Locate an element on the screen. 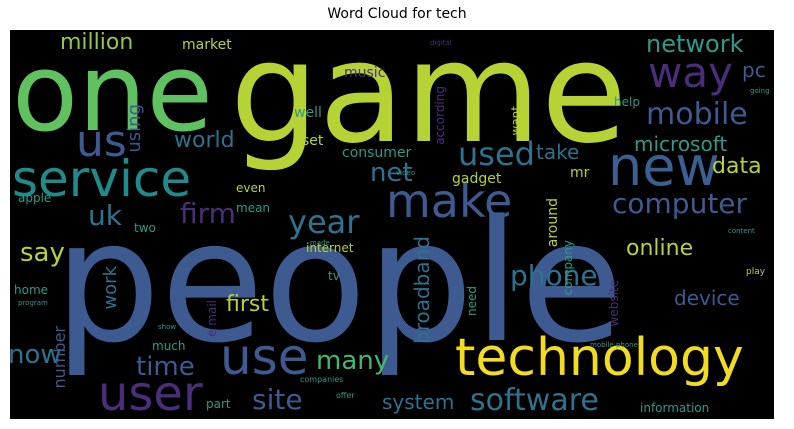  word-market: market is located at coordinates (207, 45).